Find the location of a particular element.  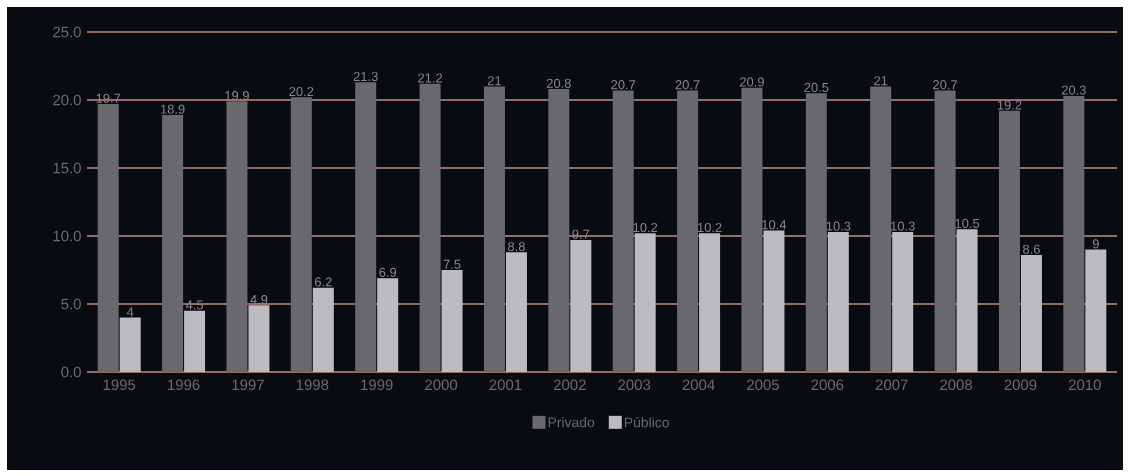

y-tick-label: 0.0 is located at coordinates (71, 372).